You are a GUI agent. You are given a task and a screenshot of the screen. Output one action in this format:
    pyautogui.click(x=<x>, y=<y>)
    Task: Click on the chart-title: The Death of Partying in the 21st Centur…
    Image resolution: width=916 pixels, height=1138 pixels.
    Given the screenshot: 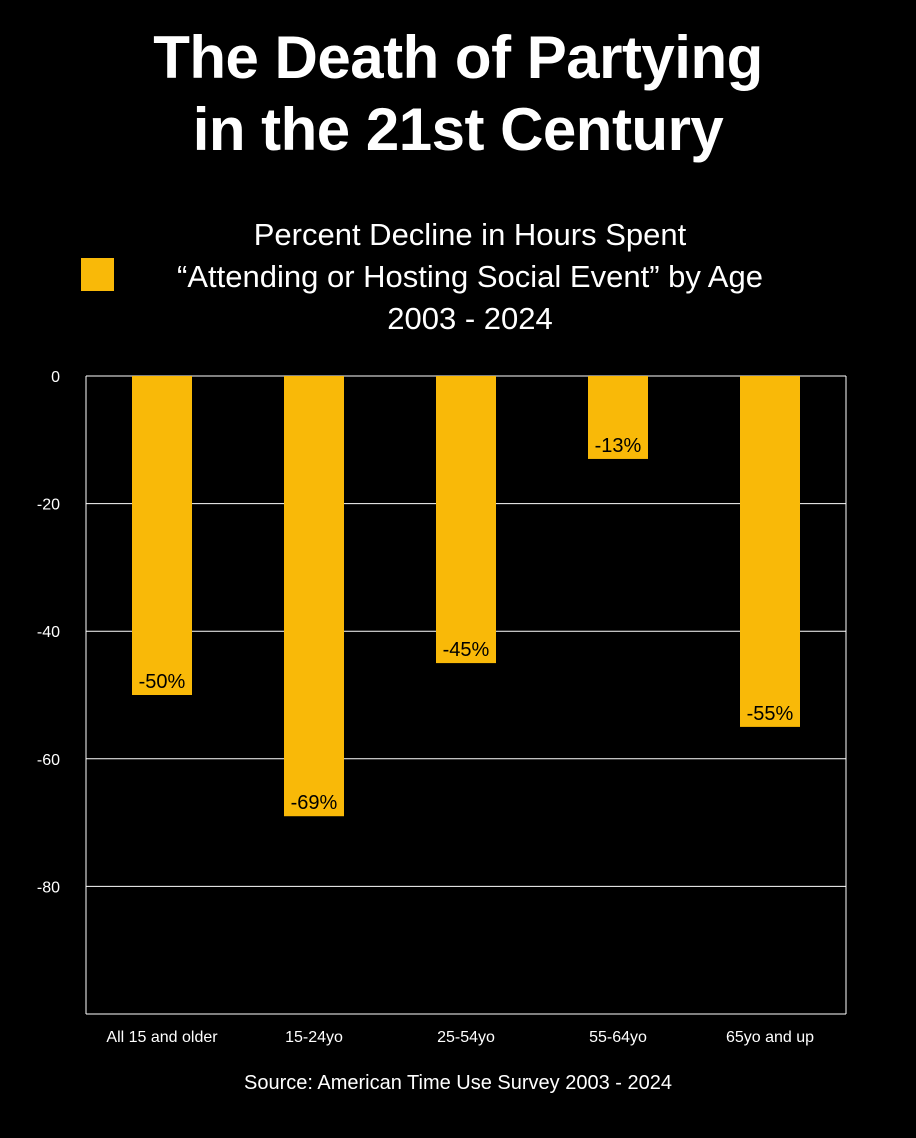 What is the action you would take?
    pyautogui.click(x=458, y=94)
    